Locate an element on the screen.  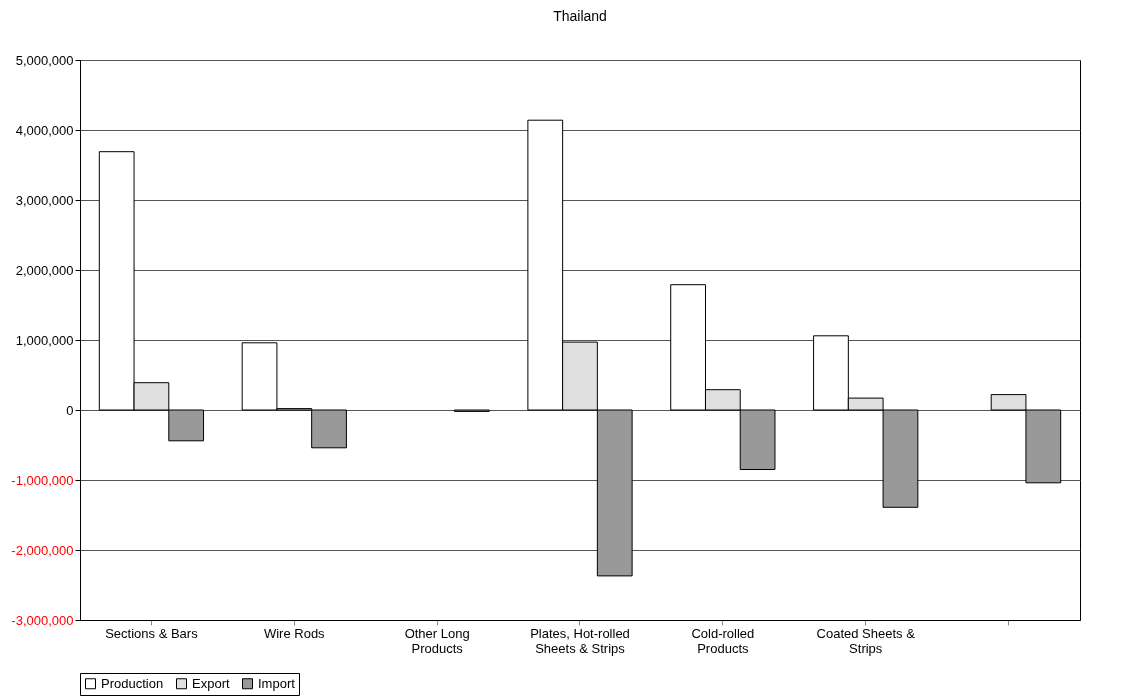
legend-label: Export is located at coordinates (211, 683).